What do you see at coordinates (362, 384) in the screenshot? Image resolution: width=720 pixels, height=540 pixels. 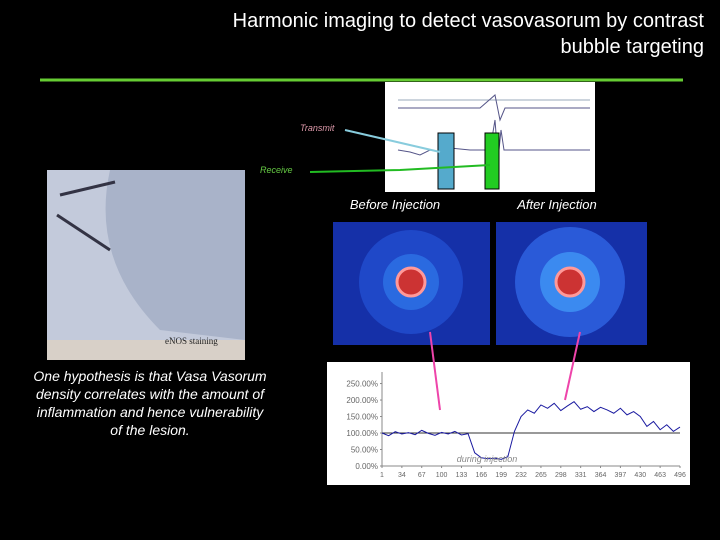 I see `y-tick-label: 250.00%` at bounding box center [362, 384].